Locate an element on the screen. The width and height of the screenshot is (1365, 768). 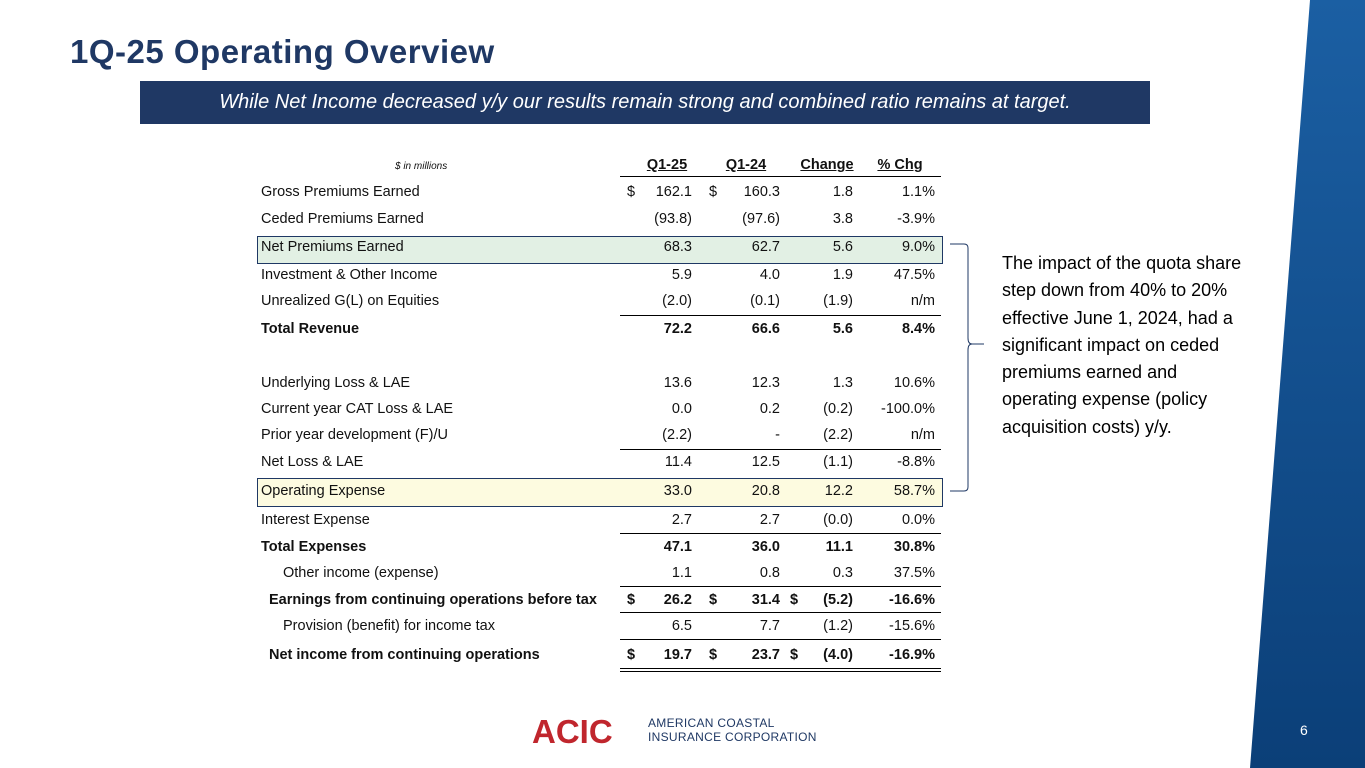
row-label: Net Premiums Earned is located at coordinates (332, 247).